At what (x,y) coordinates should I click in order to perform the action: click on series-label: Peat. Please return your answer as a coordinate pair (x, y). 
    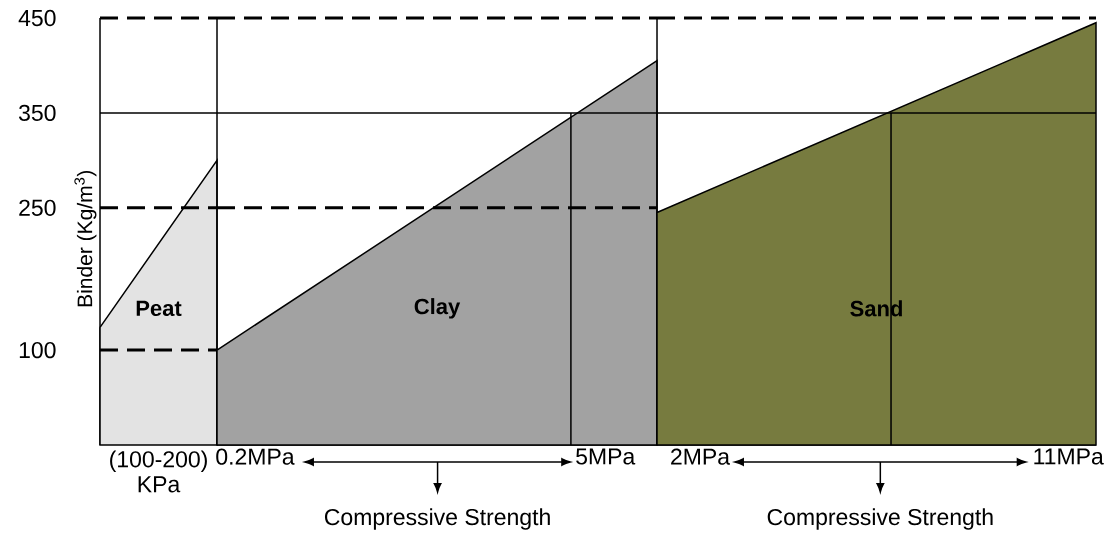
    Looking at the image, I should click on (159, 308).